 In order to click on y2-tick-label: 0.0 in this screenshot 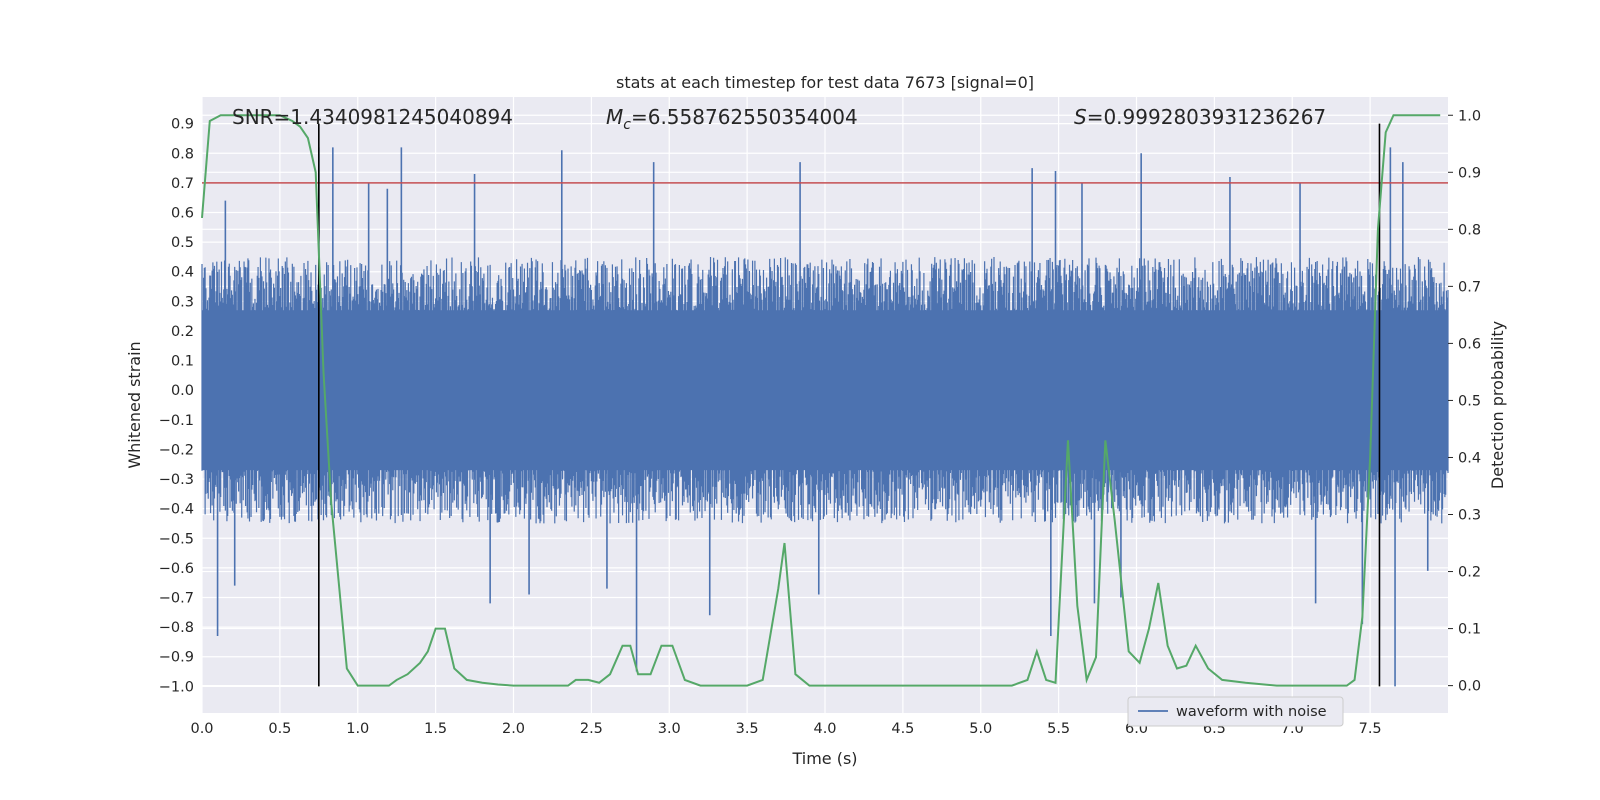, I will do `click(1469, 687)`.